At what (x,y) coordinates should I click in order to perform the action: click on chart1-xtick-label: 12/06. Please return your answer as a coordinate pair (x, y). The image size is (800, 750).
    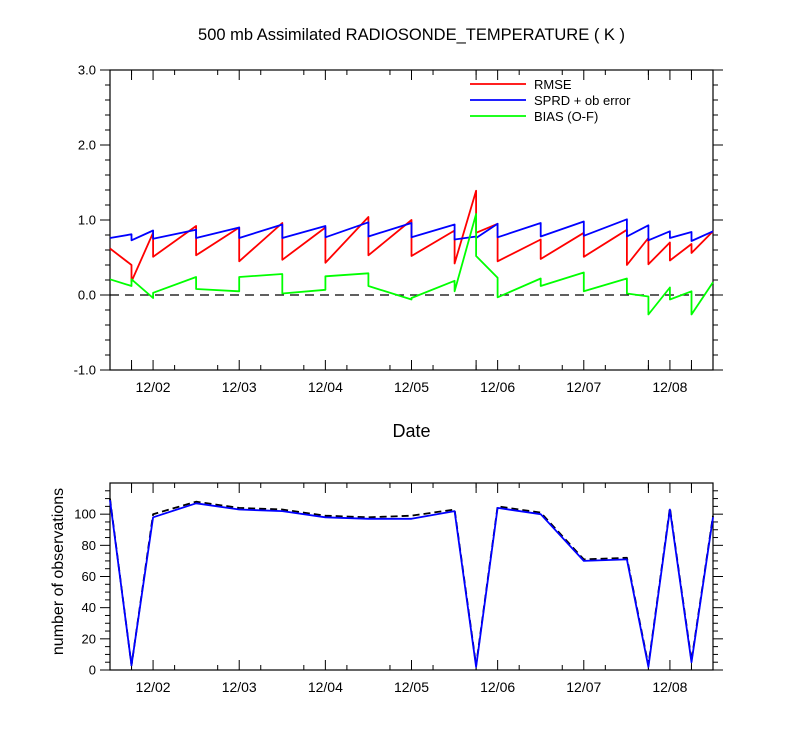
    Looking at the image, I should click on (497, 387).